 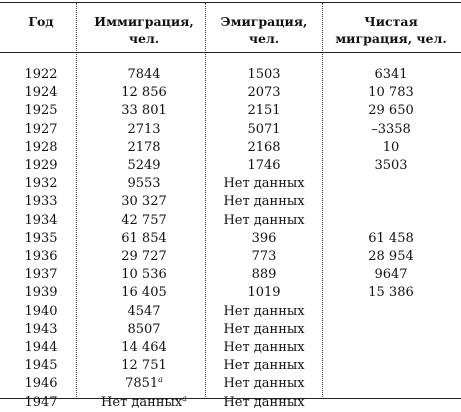 I want to click on table-row: 1925 33 801 2151 29 650, so click(x=230, y=111).